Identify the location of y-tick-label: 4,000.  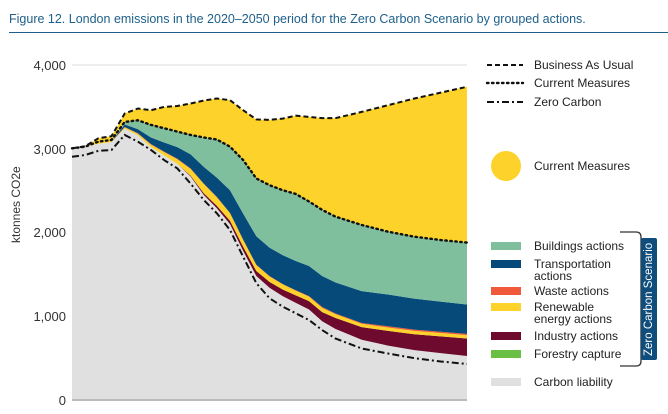
(49, 65).